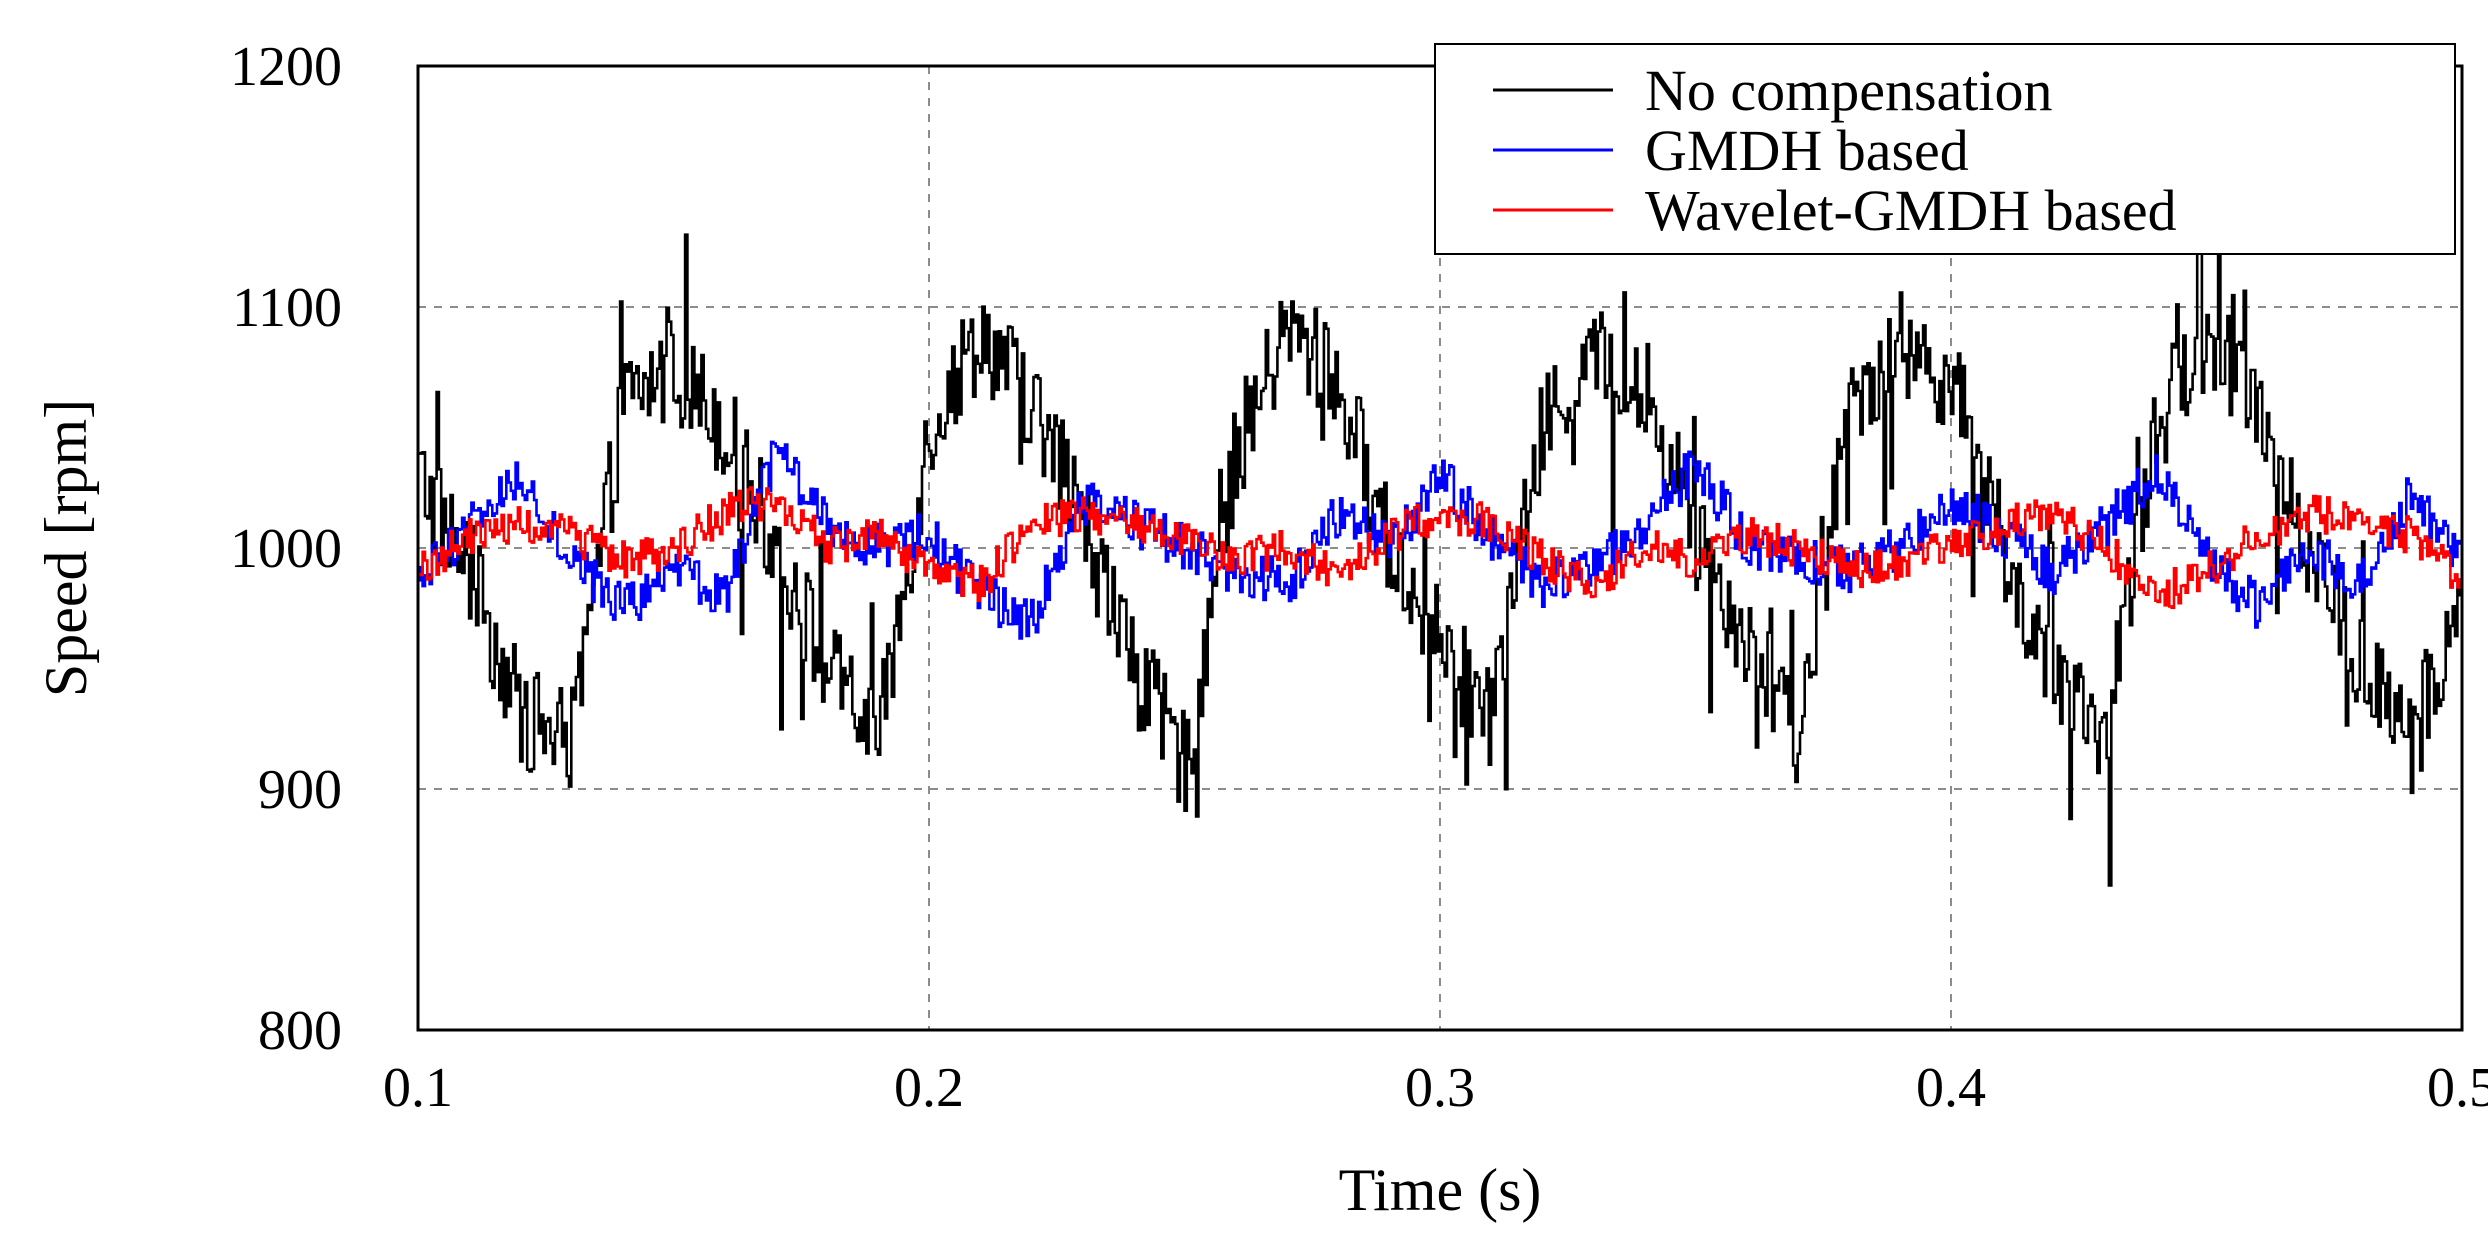 The width and height of the screenshot is (2488, 1239). Describe the element at coordinates (1441, 548) in the screenshot. I see `series-line-wavelet-gmdh-based` at that location.